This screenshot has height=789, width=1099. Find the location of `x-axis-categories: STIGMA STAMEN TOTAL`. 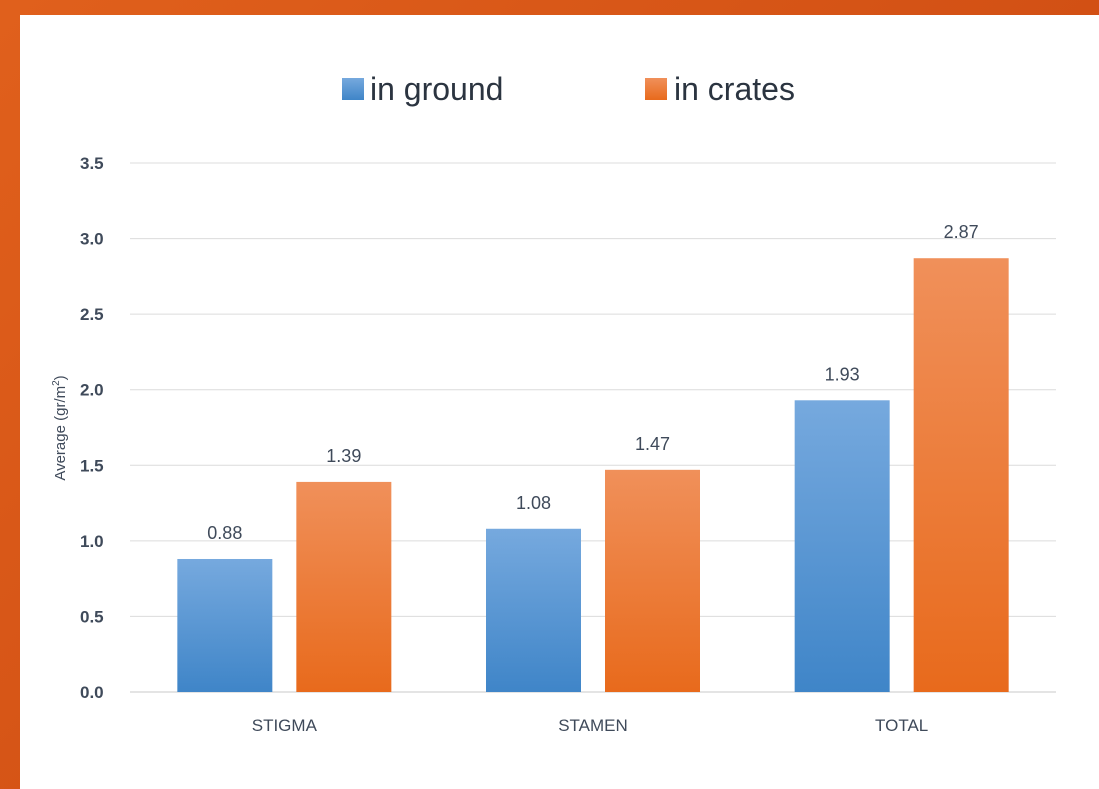

x-axis-categories: STIGMA STAMEN TOTAL is located at coordinates (590, 725).